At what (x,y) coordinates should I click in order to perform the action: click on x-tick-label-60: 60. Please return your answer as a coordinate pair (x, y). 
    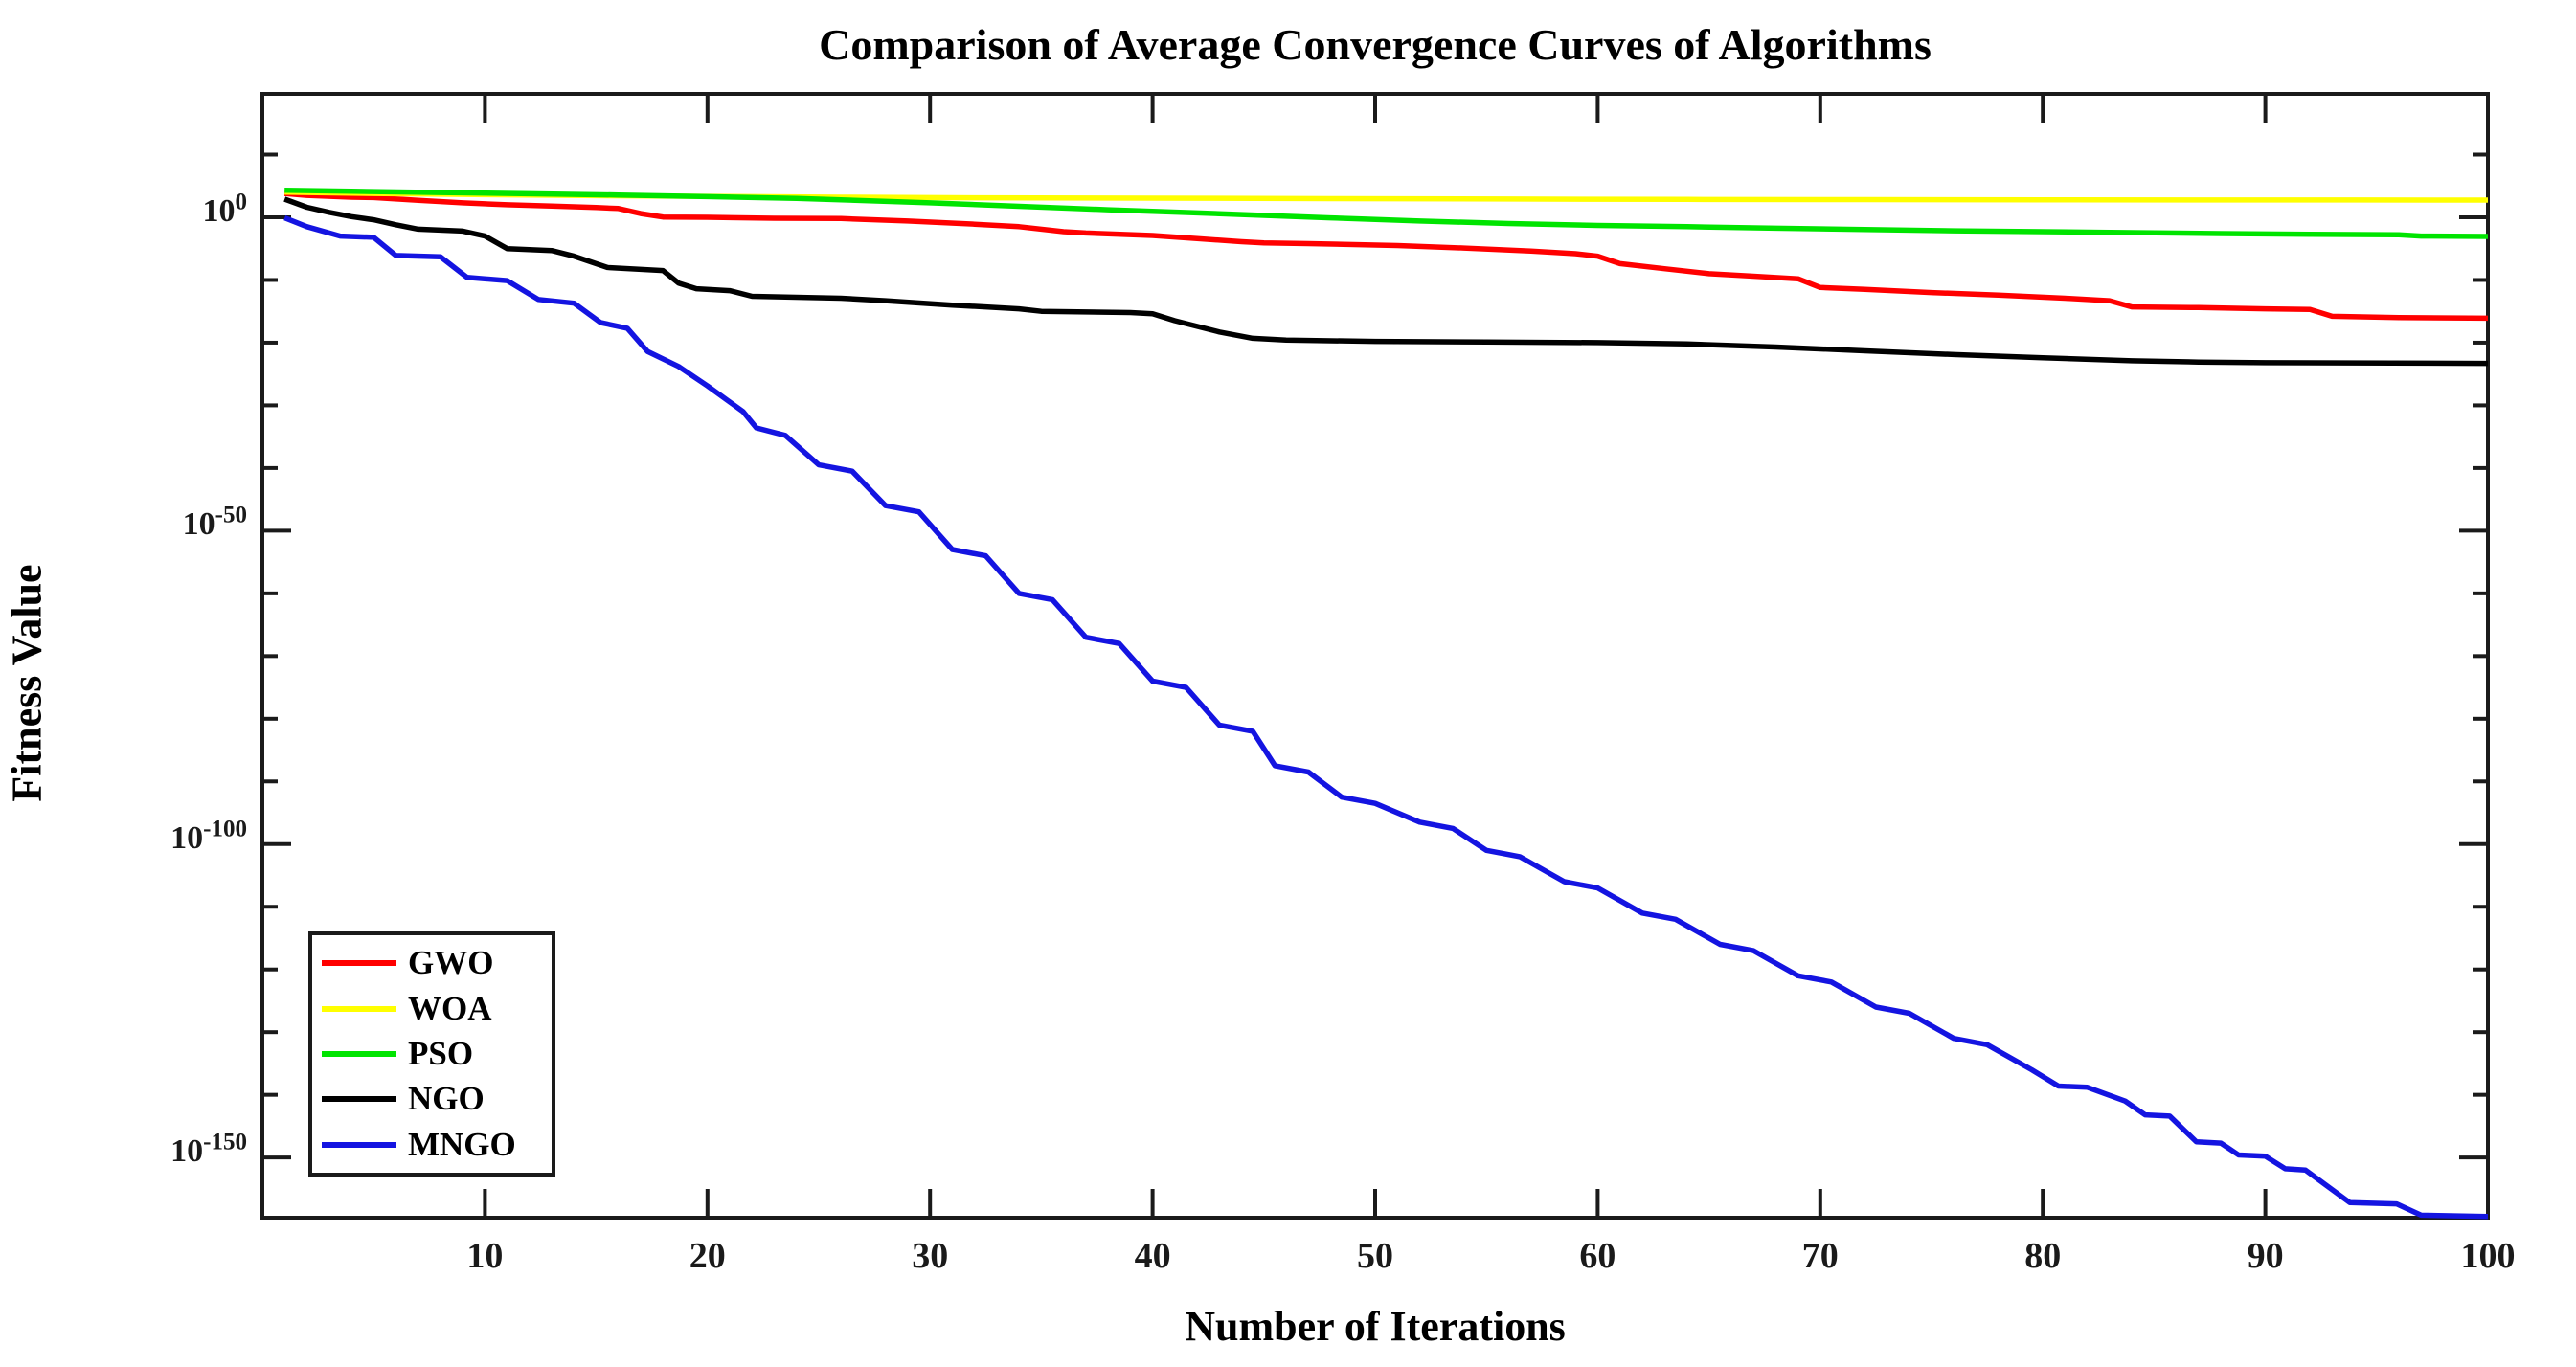
    Looking at the image, I should click on (1597, 1256).